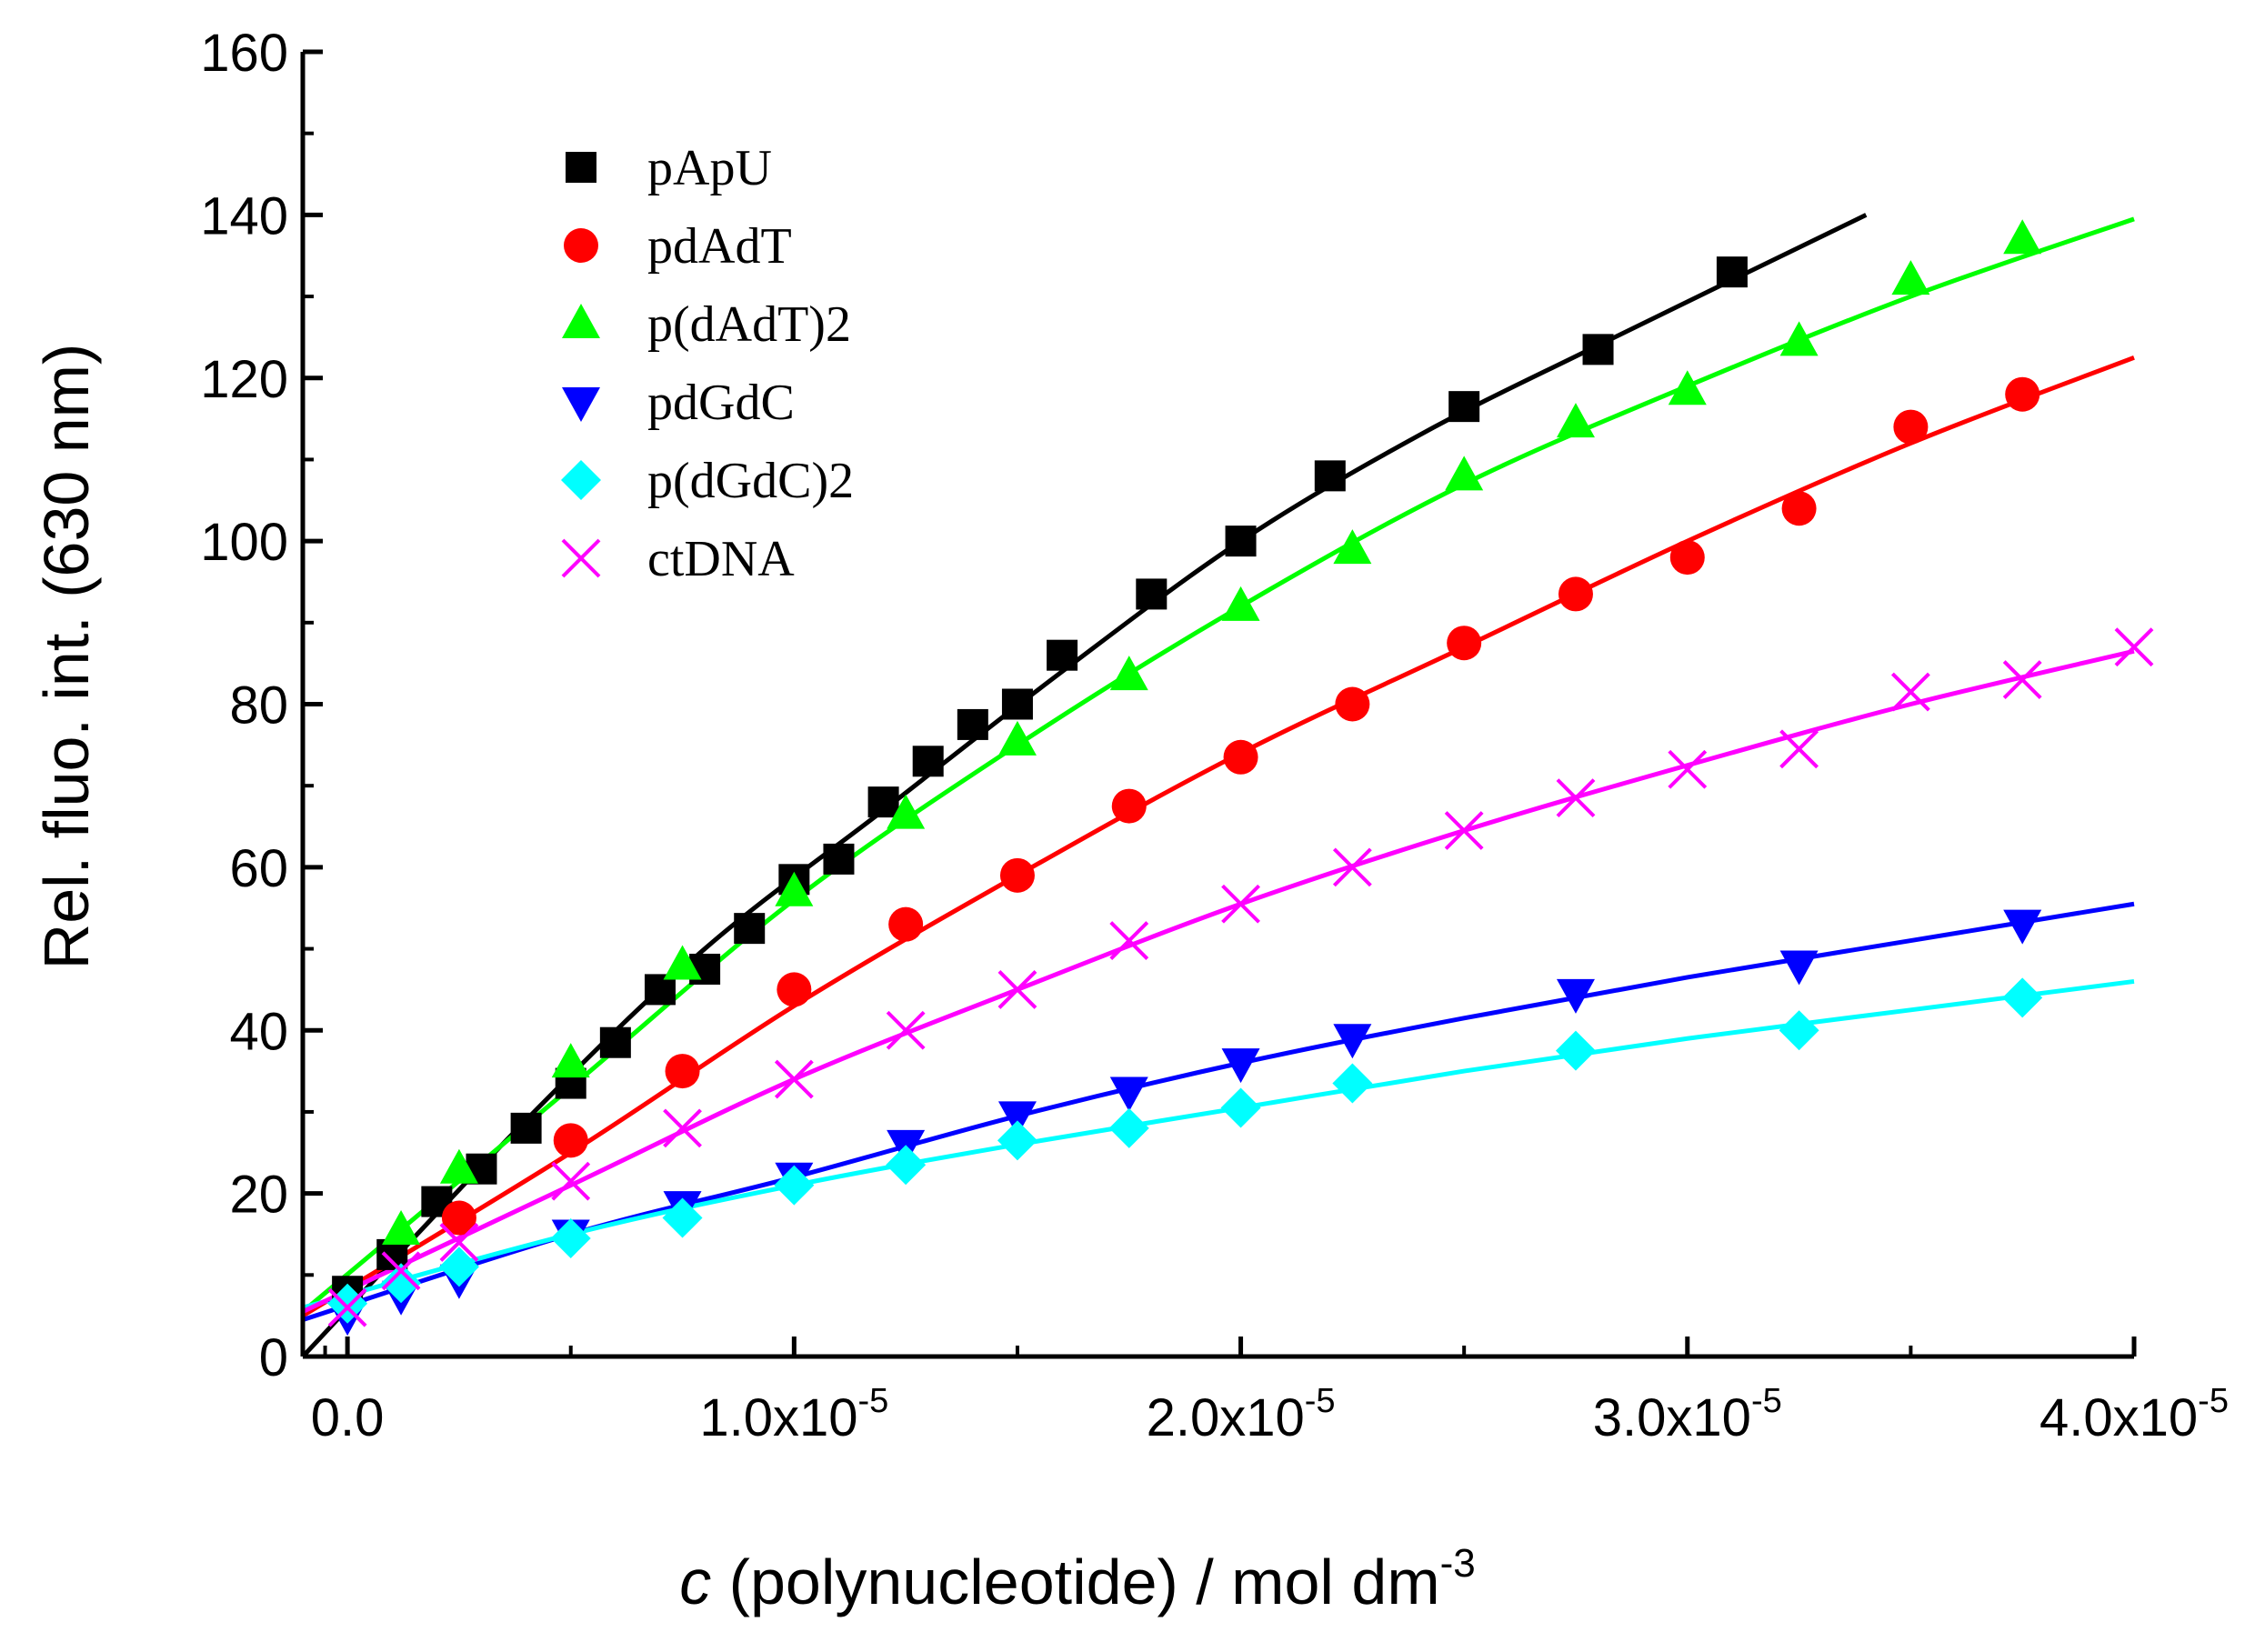 The image size is (2265, 1652). What do you see at coordinates (1672, 1417) in the screenshot?
I see `x-tick-mantissa: 3.0x10` at bounding box center [1672, 1417].